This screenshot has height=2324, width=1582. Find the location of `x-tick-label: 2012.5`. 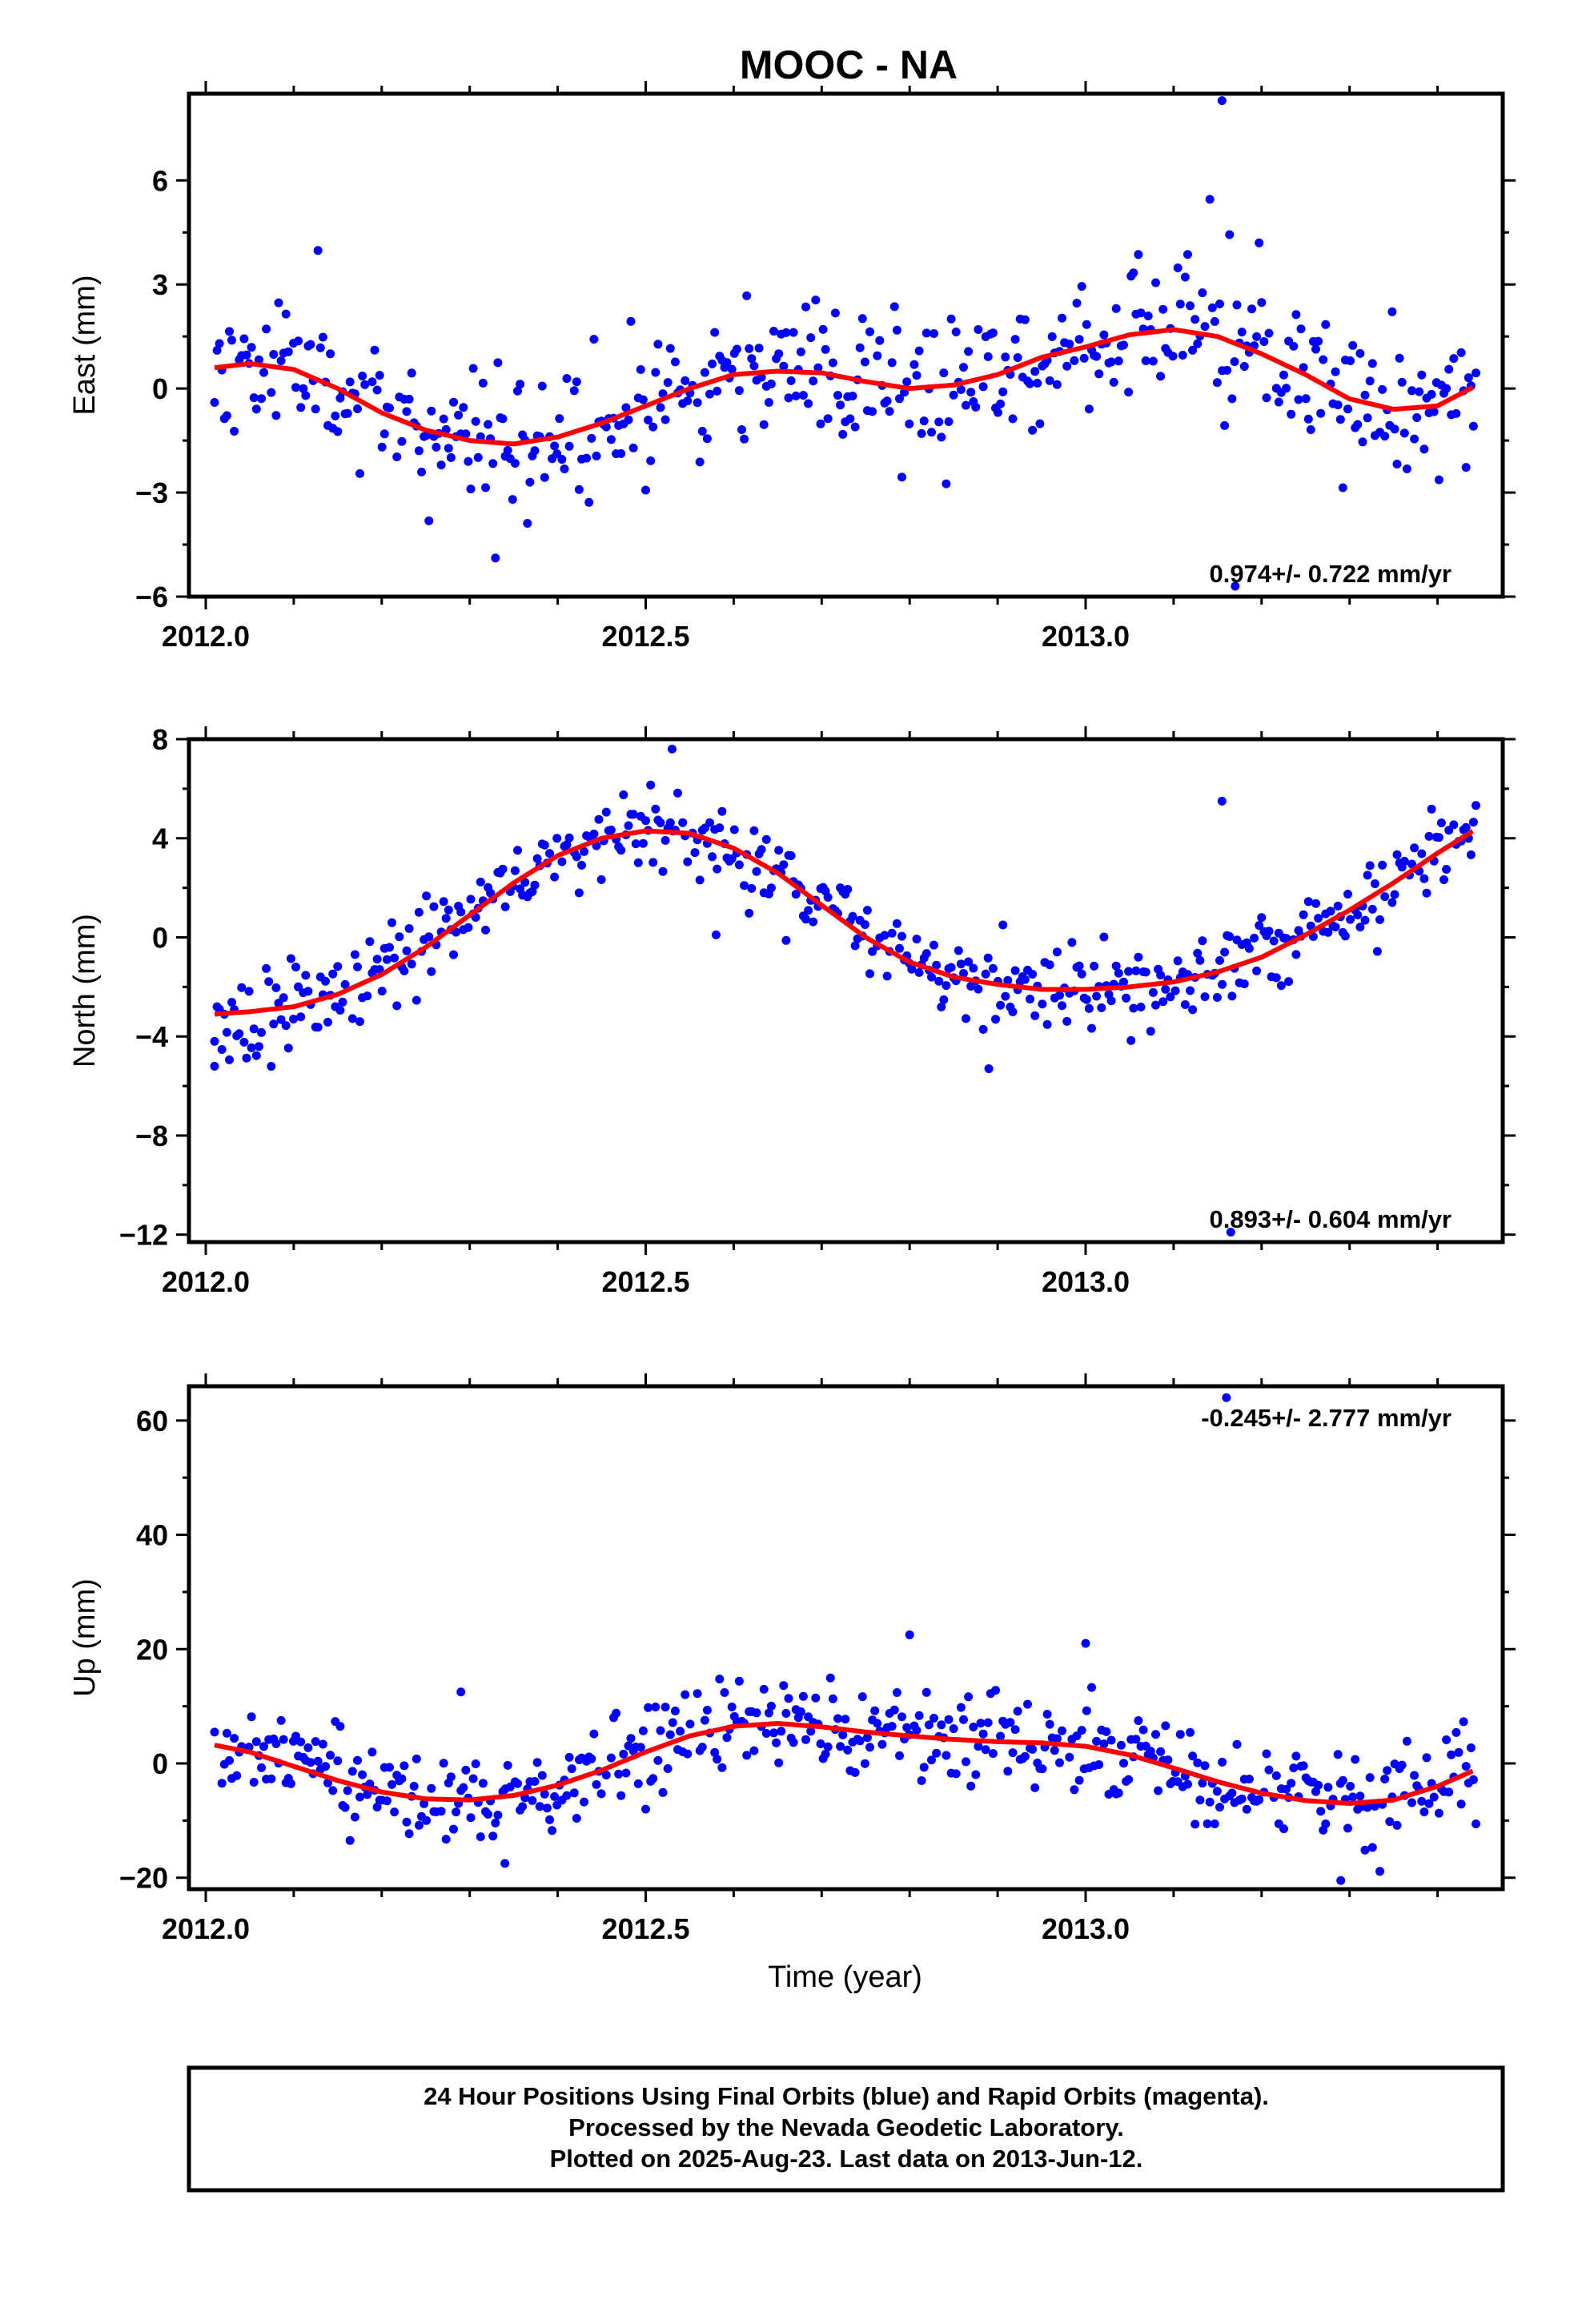

x-tick-label: 2012.5 is located at coordinates (645, 1281).